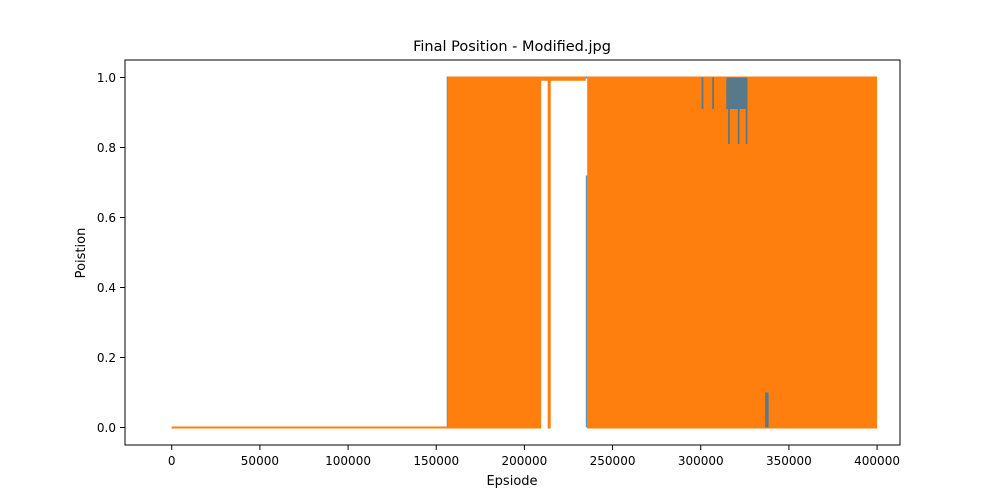 The image size is (1000, 500). Describe the element at coordinates (260, 461) in the screenshot. I see `x-tick-label: 50000` at that location.